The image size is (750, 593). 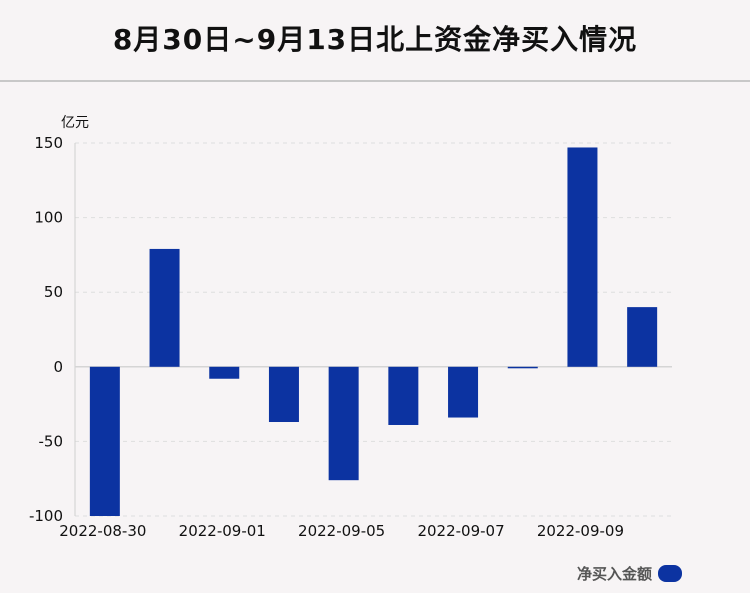 I want to click on x-tick-label: 2022-09-05, so click(x=341, y=531).